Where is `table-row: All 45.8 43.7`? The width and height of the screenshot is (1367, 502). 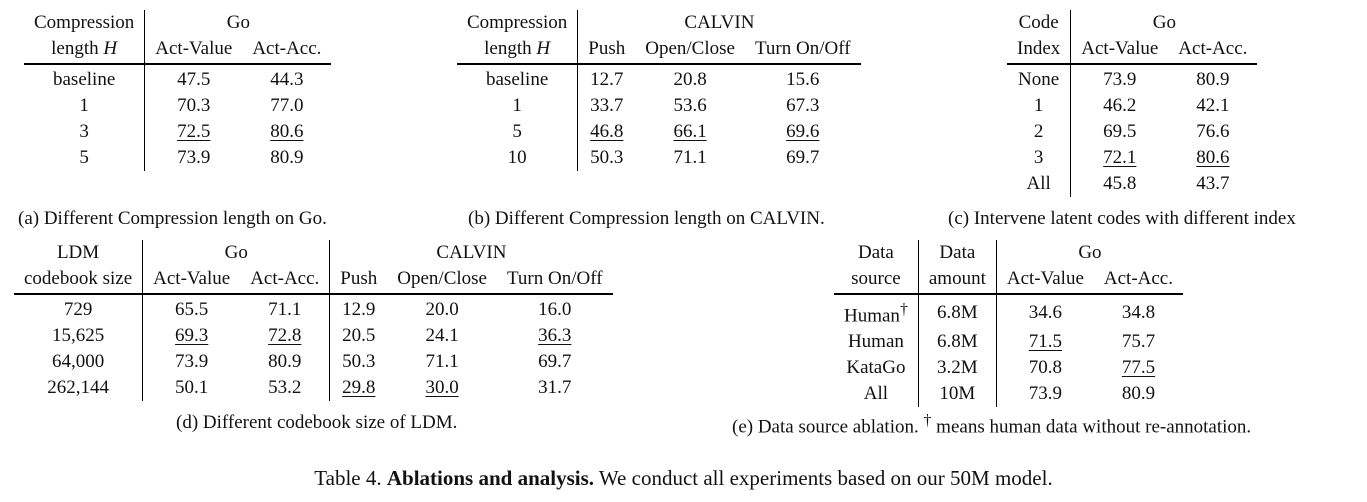
table-row: All 45.8 43.7 is located at coordinates (1132, 184).